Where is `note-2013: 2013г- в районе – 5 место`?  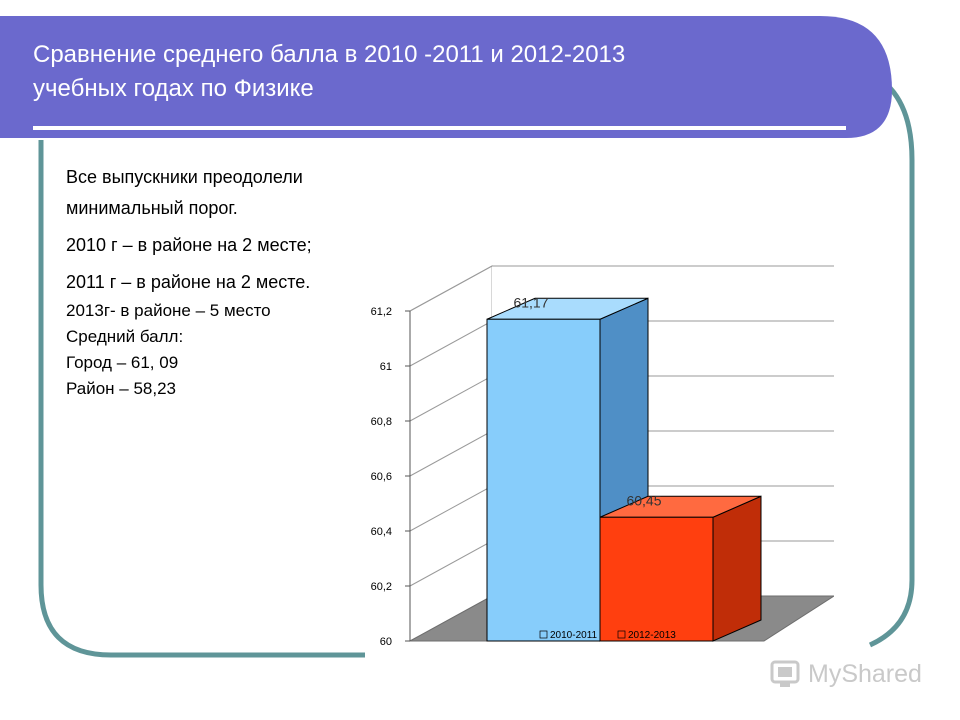
note-2013: 2013г- в районе – 5 место is located at coordinates (168, 310).